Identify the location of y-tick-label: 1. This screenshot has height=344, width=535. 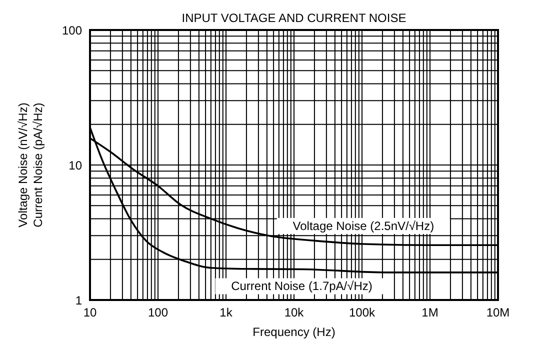
(78, 300).